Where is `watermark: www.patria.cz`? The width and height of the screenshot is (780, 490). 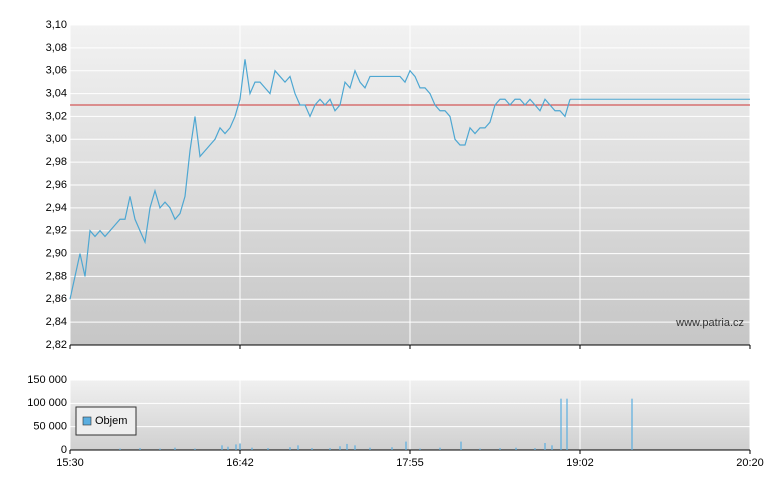
watermark: www.patria.cz is located at coordinates (709, 323).